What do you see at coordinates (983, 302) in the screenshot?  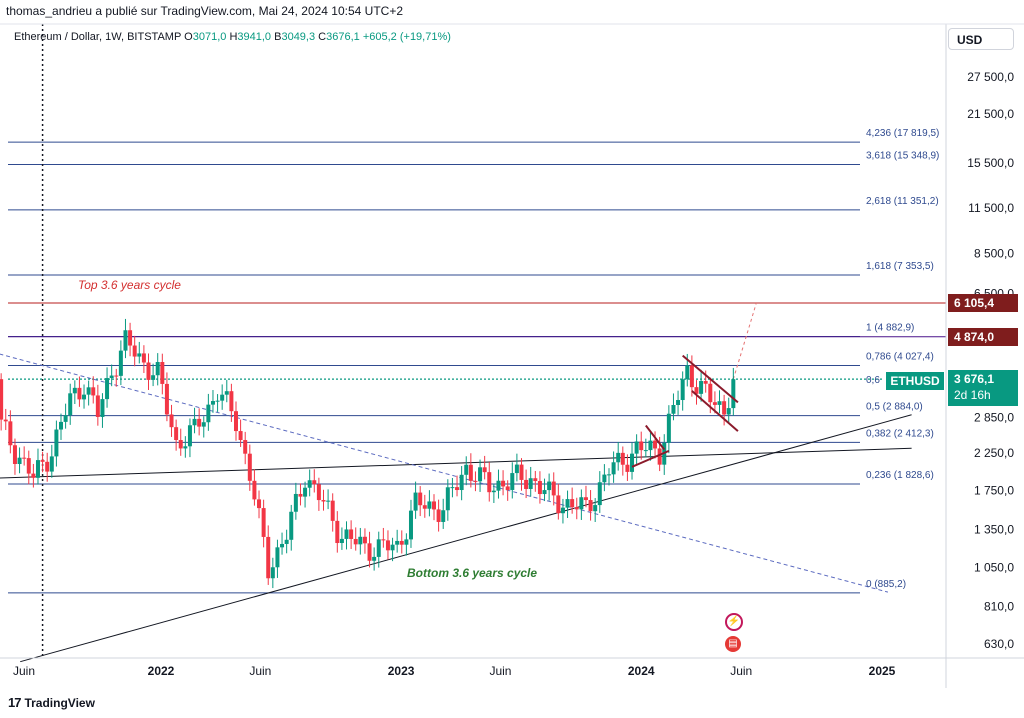 I see `price-tag-top: 6 105,4` at bounding box center [983, 302].